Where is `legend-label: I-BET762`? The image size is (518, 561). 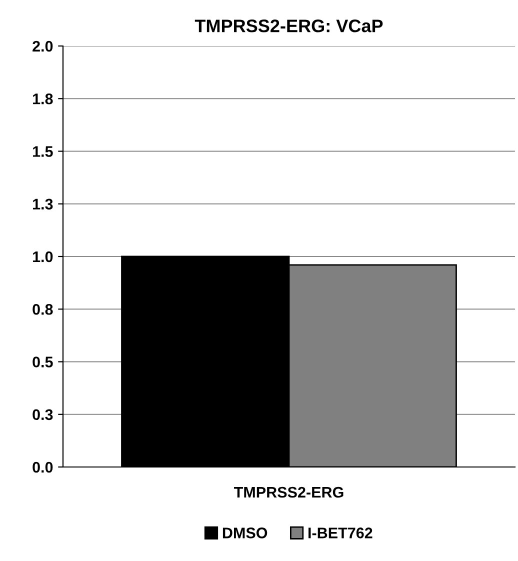 legend-label: I-BET762 is located at coordinates (340, 533).